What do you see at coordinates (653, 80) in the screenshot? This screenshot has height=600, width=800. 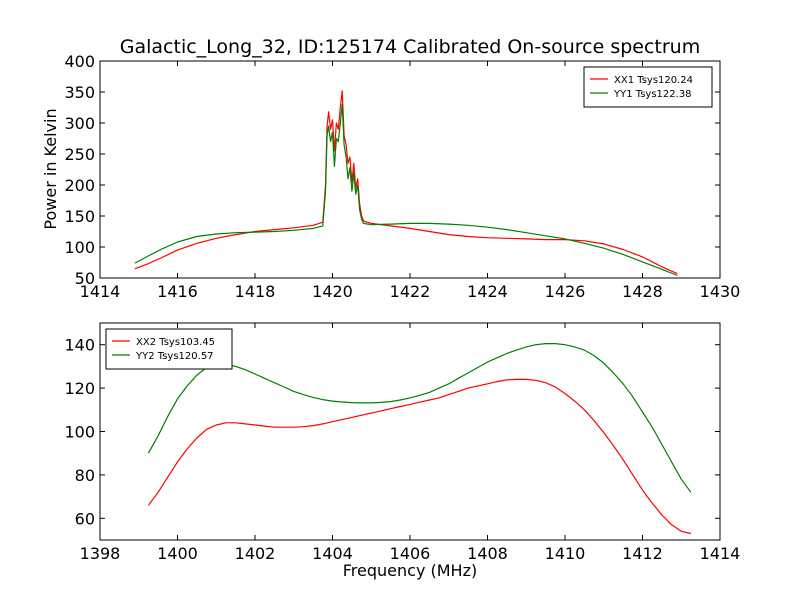 I see `top-legend-label-1: XX1 Tsys120.24` at bounding box center [653, 80].